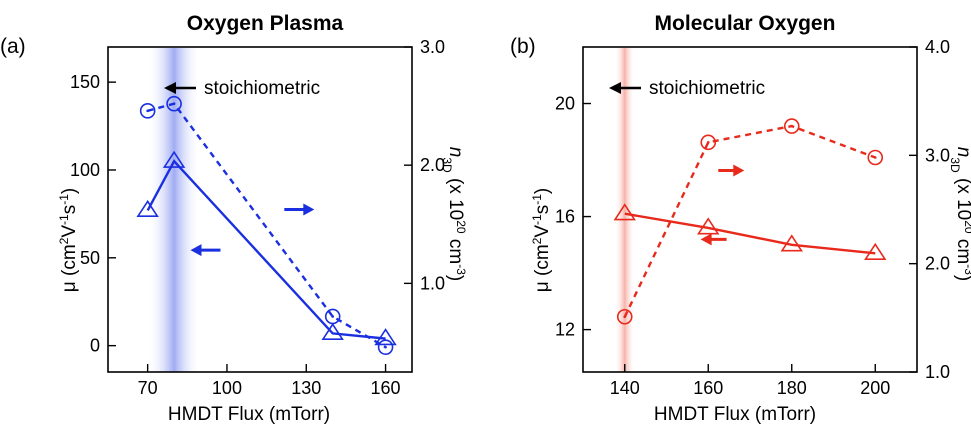 The height and width of the screenshot is (433, 971). I want to click on panel-b-xtick-label-3: 200, so click(875, 388).